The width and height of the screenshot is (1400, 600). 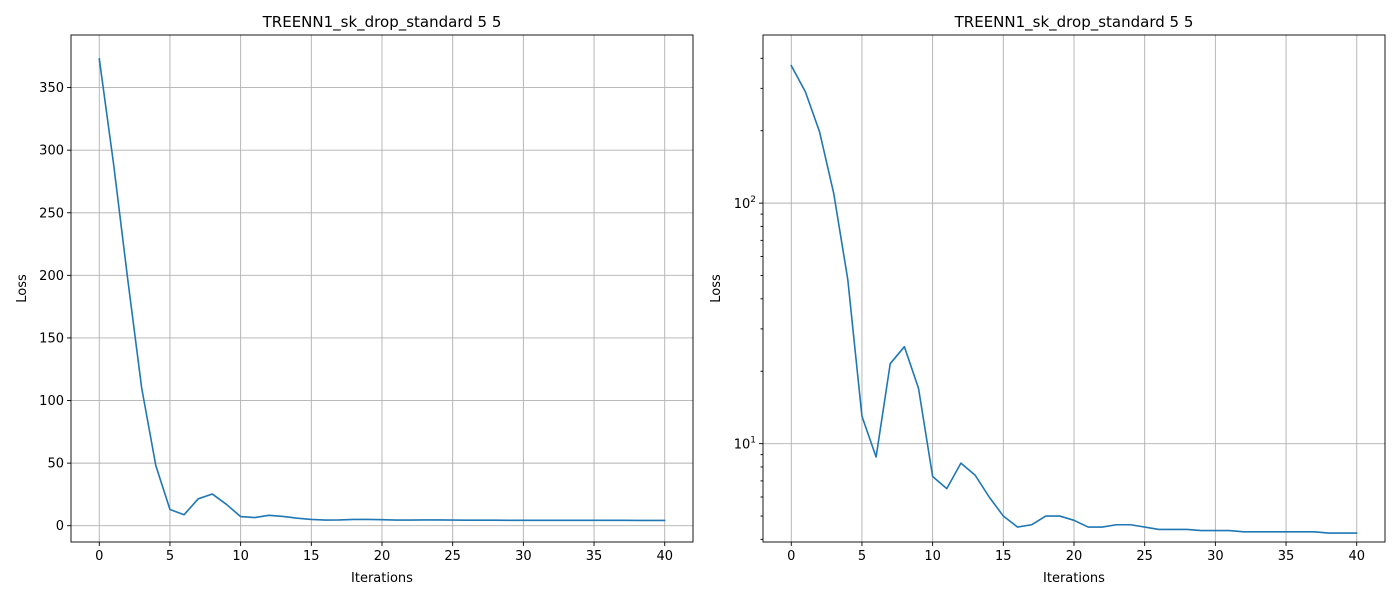 What do you see at coordinates (51, 88) in the screenshot?
I see `y-tick-label: 350` at bounding box center [51, 88].